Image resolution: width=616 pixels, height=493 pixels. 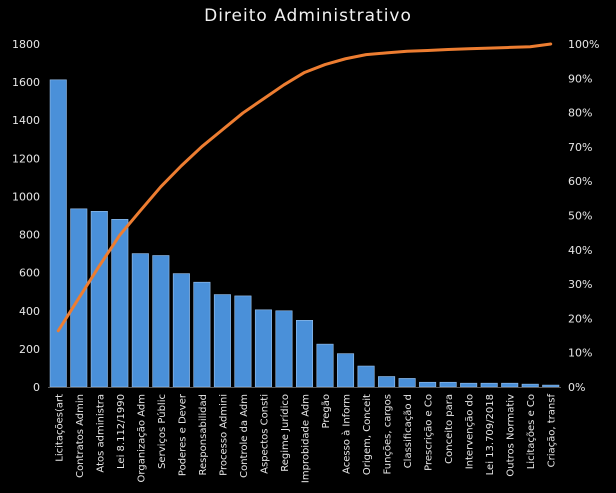 I want to click on y-left-tick-label: 400, so click(x=29, y=311).